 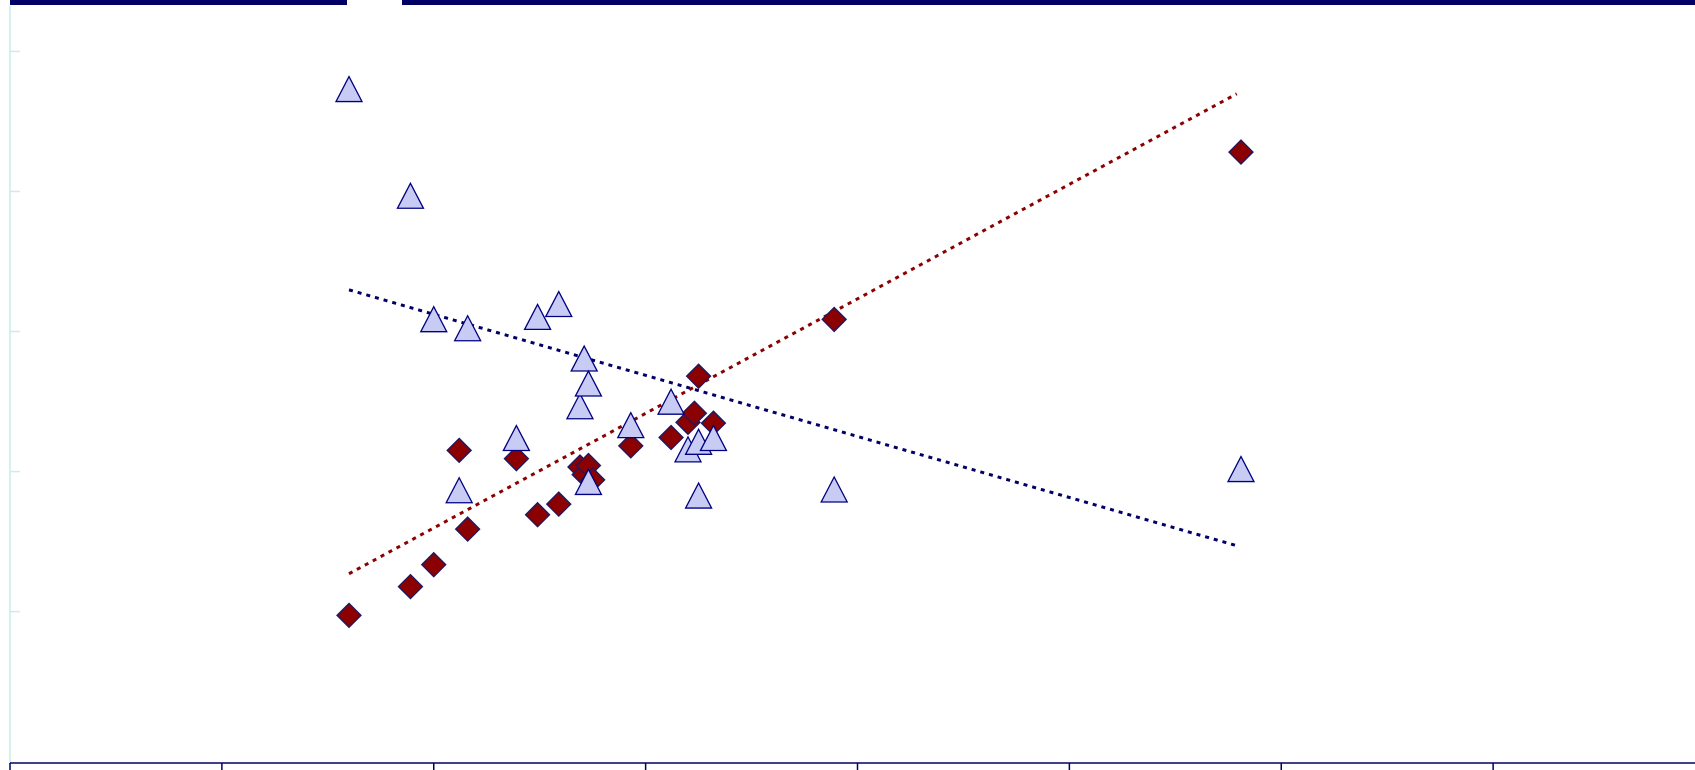 I want to click on top-frame-left, so click(x=178, y=2).